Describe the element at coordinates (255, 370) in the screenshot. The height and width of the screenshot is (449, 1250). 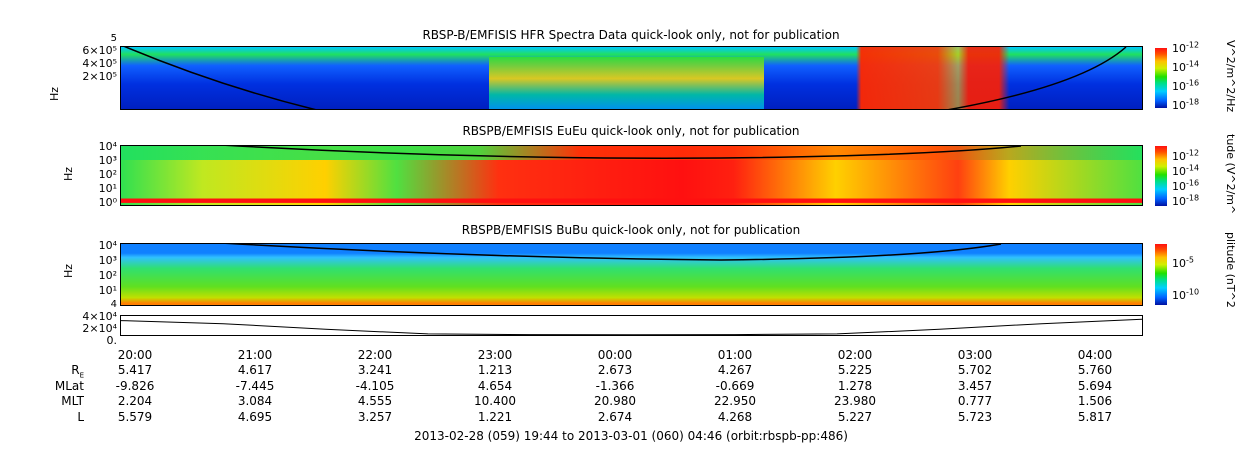
I see `row-value: 4.617` at that location.